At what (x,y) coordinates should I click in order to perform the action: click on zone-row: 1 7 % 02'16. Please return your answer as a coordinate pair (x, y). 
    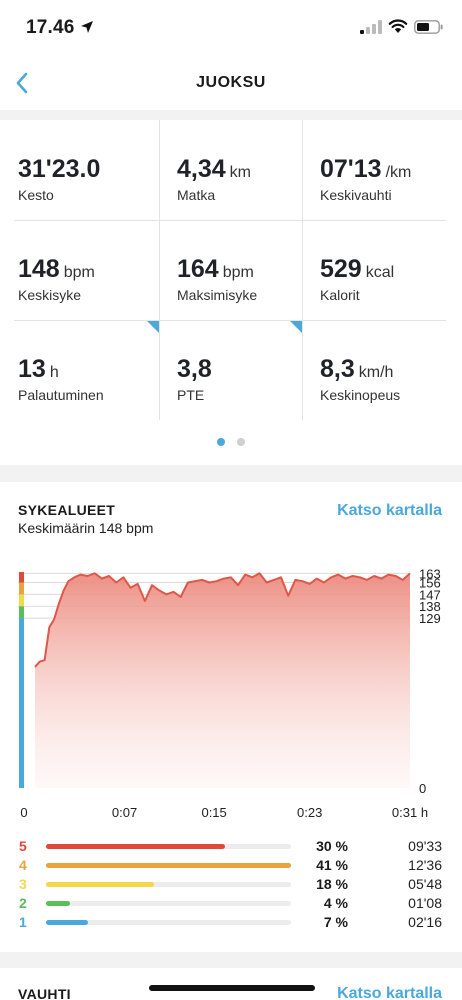
    Looking at the image, I should click on (231, 922).